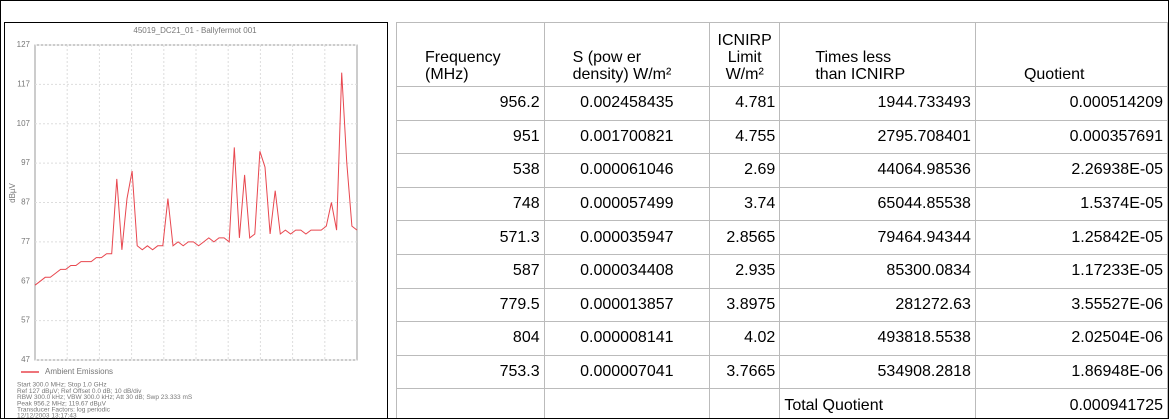 The image size is (1169, 419). I want to click on cell: 2.02504E-06, so click(1071, 338).